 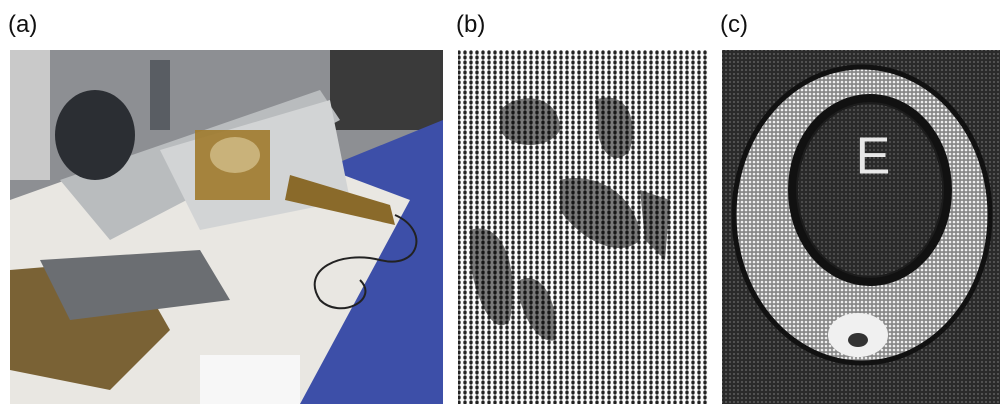 I want to click on scan-marker: E, so click(x=873, y=157).